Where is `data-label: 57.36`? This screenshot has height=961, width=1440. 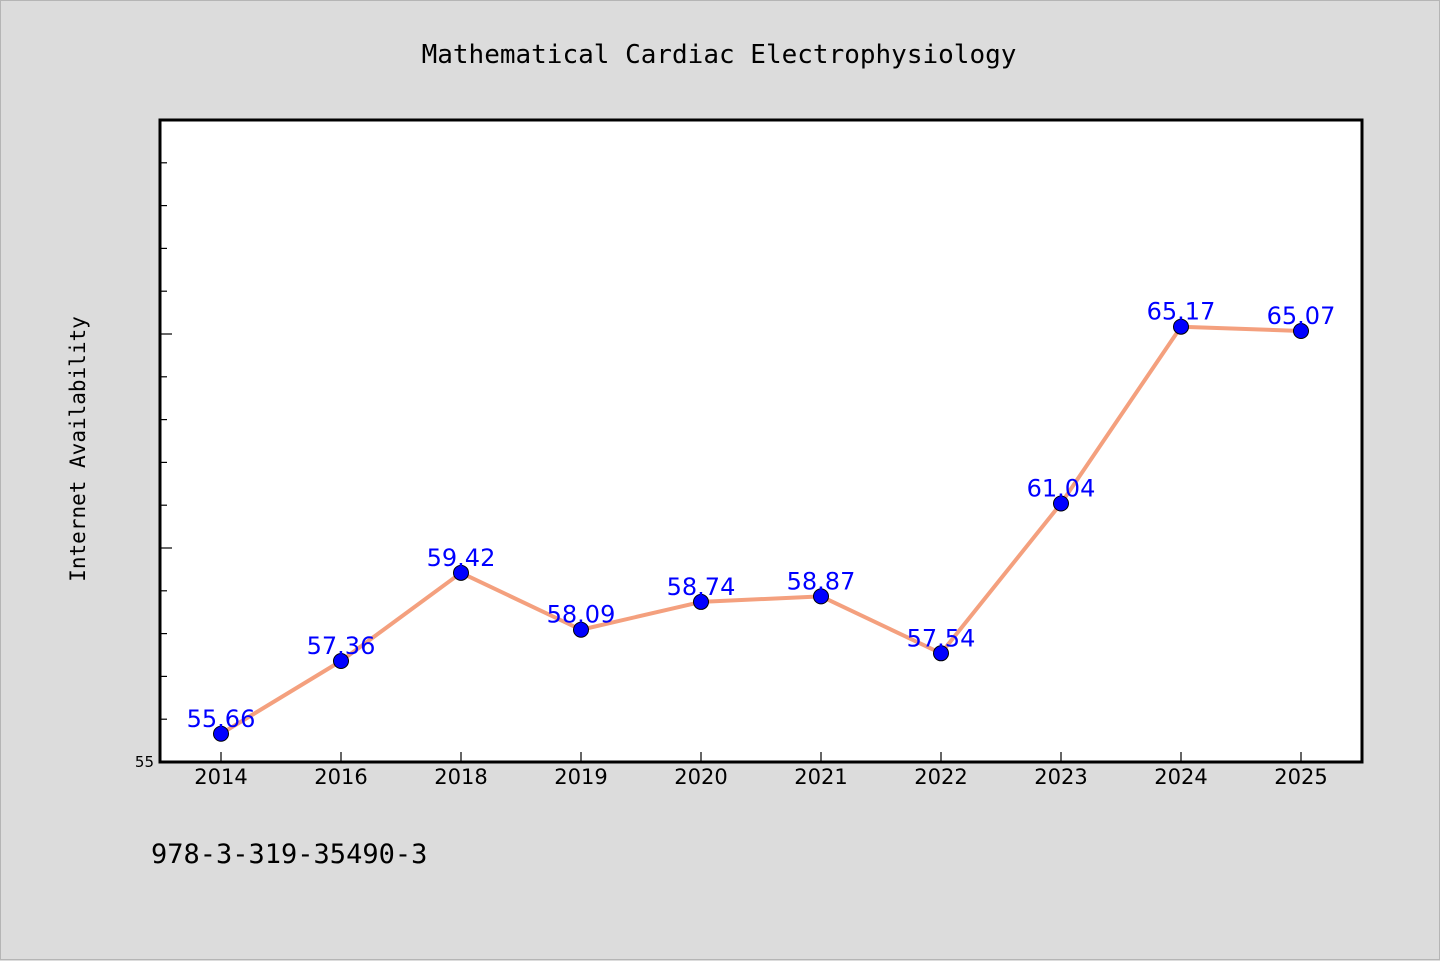 data-label: 57.36 is located at coordinates (341, 646).